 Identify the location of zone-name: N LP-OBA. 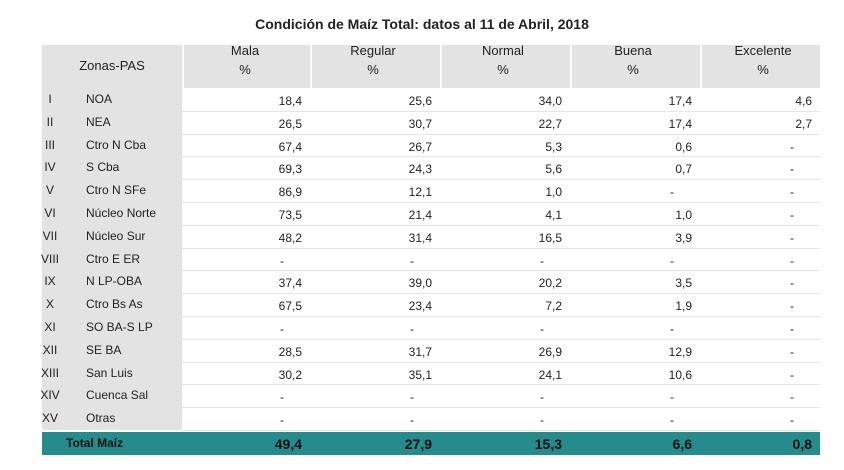
(114, 281).